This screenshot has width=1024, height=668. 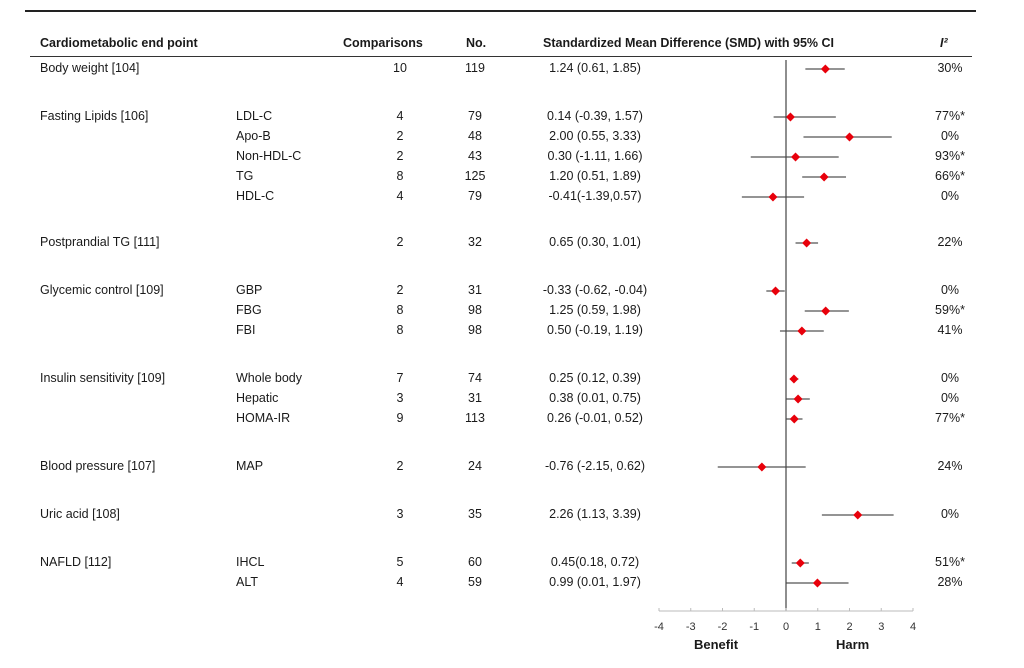 I want to click on smd-value: -0.33 (-0.62, -0.04), so click(x=595, y=290).